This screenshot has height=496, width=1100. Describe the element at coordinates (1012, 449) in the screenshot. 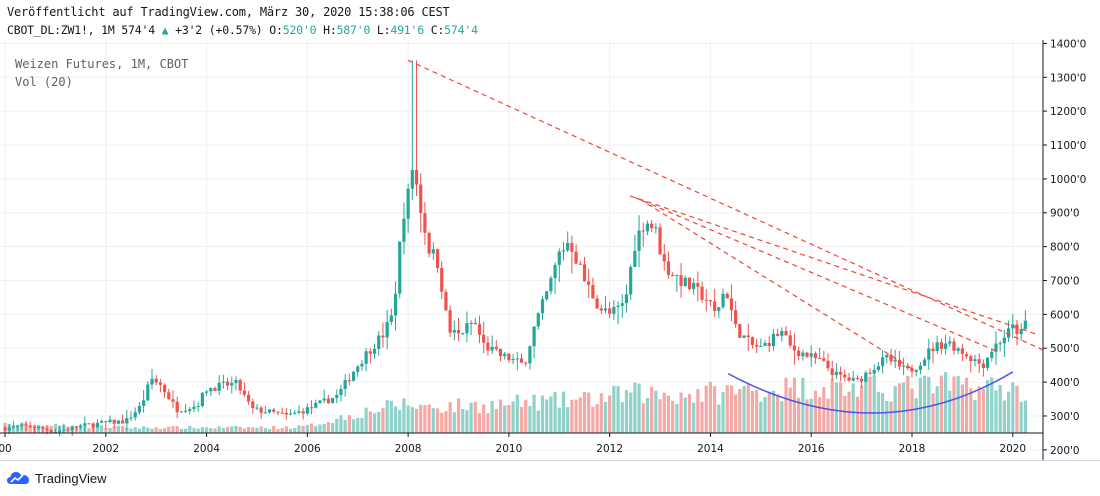

I see `x-tick-label: 2020` at that location.